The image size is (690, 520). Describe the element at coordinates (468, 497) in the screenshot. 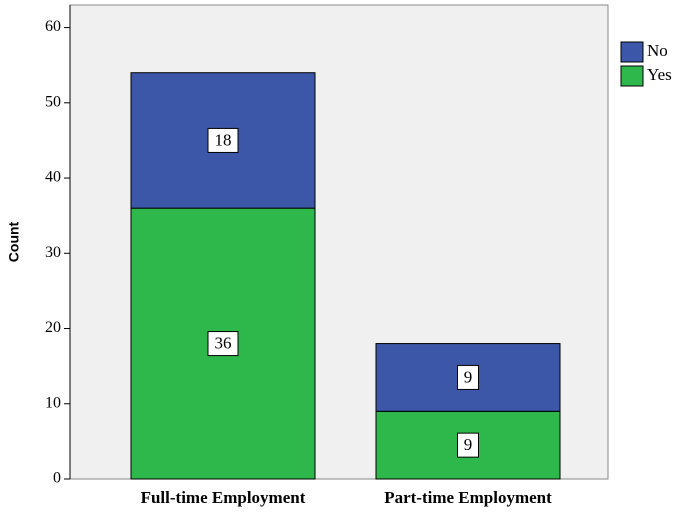

I see `x-tick-label: Part-time Employment` at that location.